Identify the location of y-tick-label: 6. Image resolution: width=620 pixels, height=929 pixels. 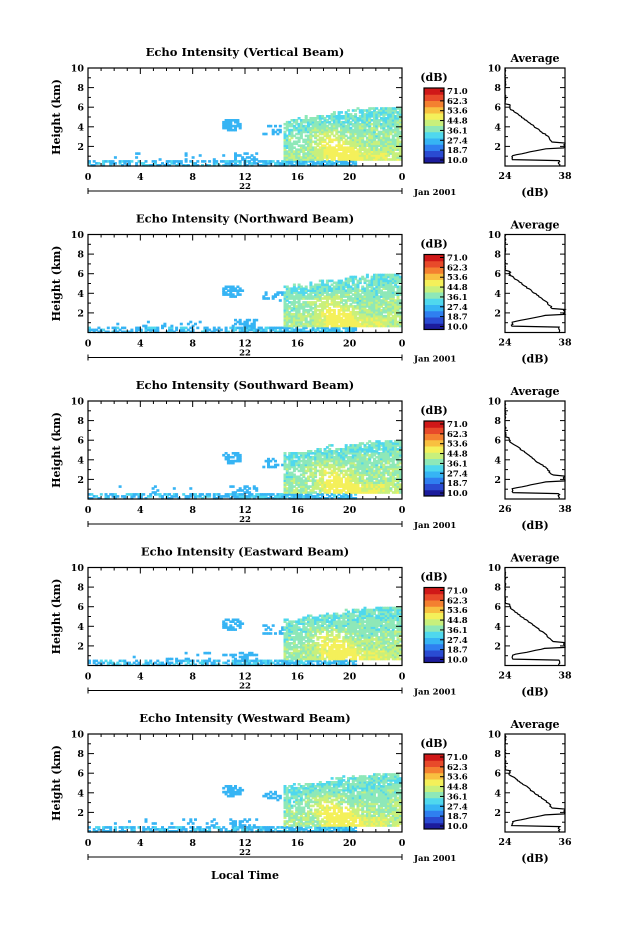
(80, 274).